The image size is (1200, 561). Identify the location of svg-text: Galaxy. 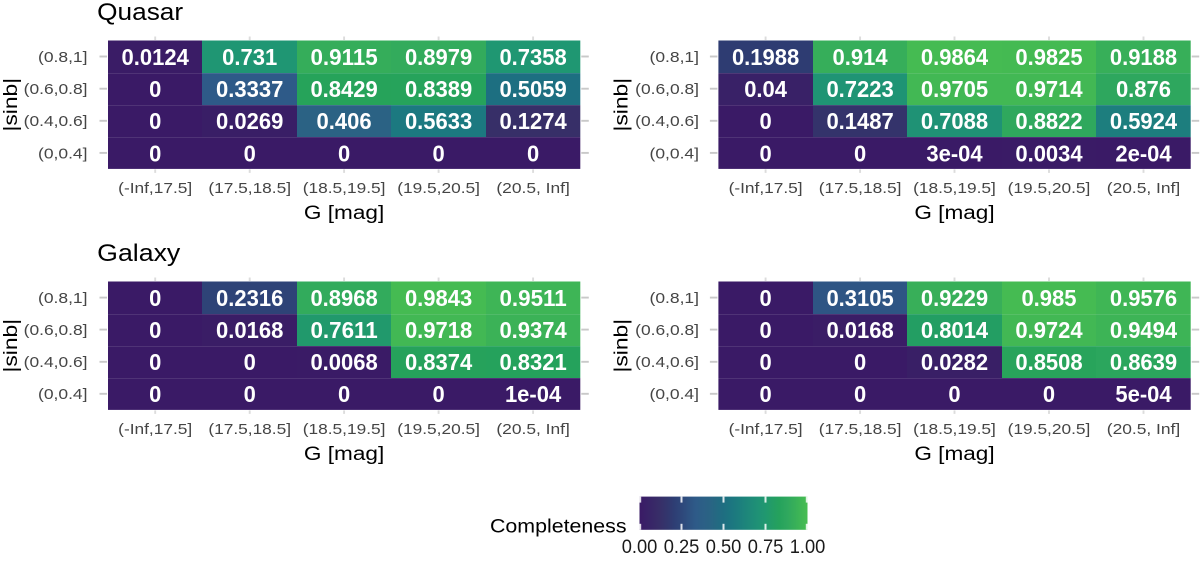
(138, 253).